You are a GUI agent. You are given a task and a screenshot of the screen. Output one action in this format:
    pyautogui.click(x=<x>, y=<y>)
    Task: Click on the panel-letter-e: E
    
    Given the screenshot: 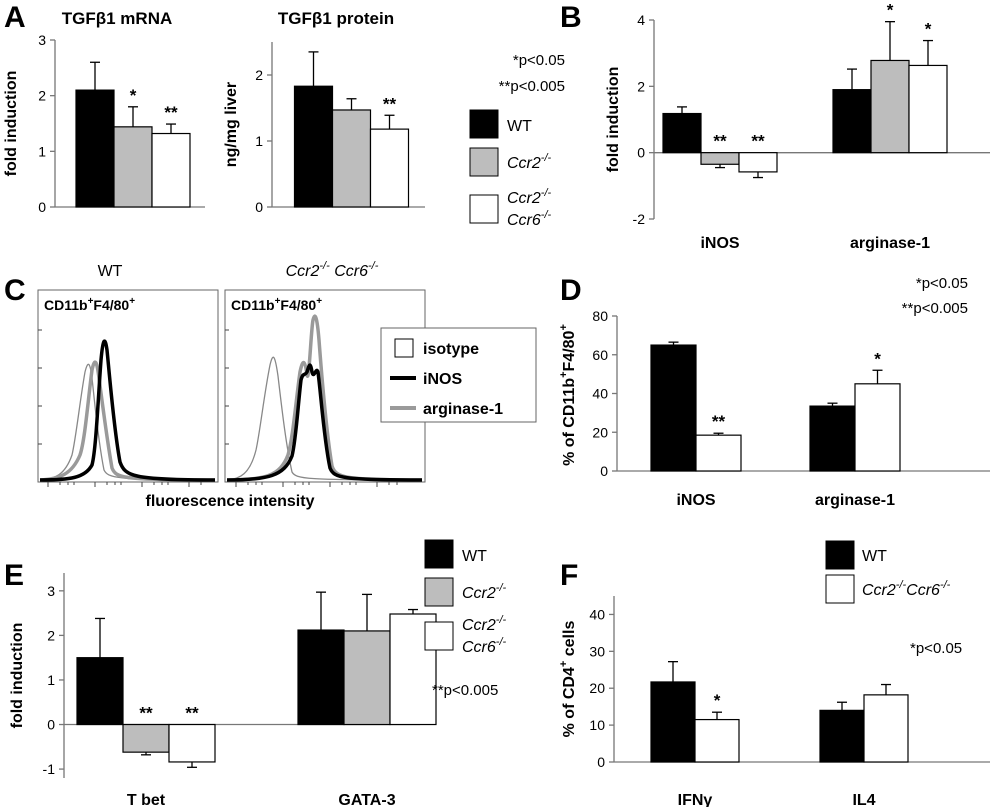 What is the action you would take?
    pyautogui.click(x=14, y=575)
    